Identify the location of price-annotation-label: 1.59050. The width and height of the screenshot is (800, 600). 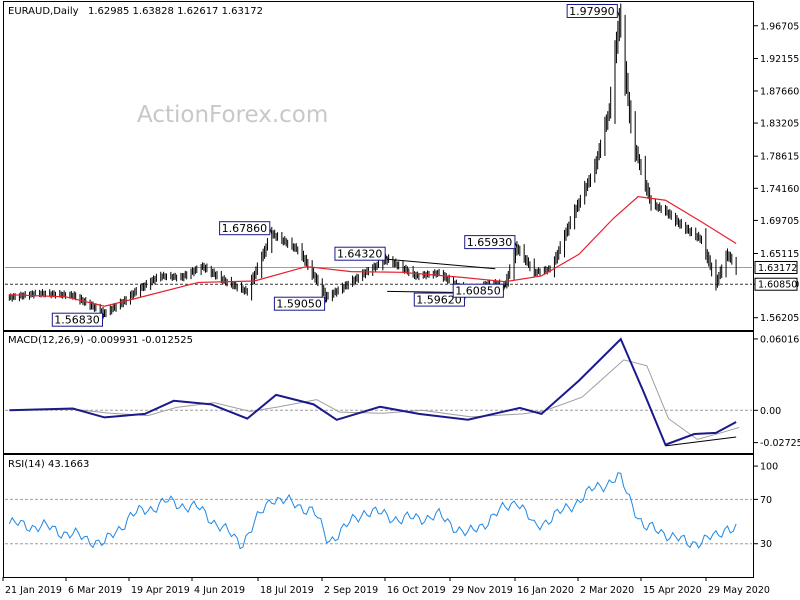
(299, 304).